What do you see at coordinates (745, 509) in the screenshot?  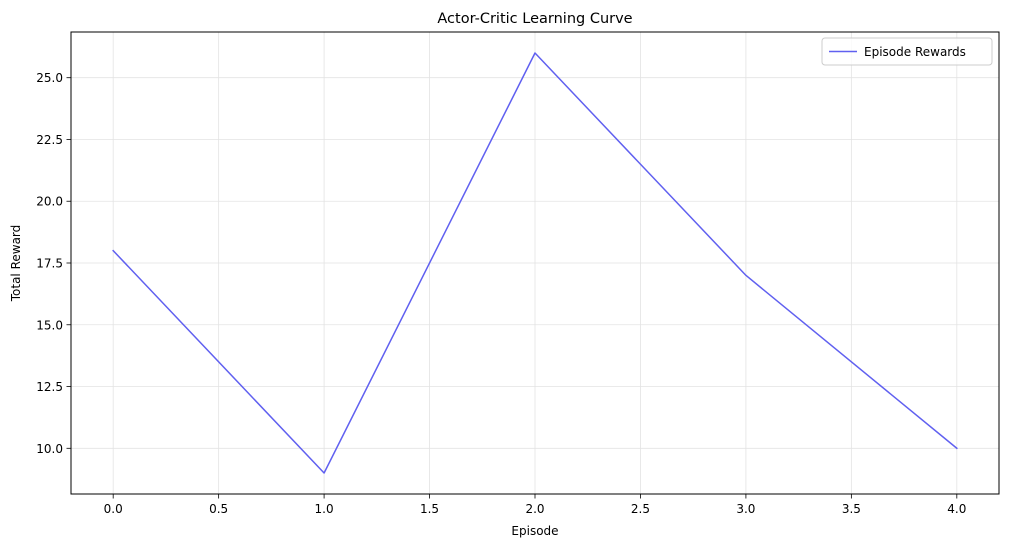 I see `x-tick-label: 3.0` at bounding box center [745, 509].